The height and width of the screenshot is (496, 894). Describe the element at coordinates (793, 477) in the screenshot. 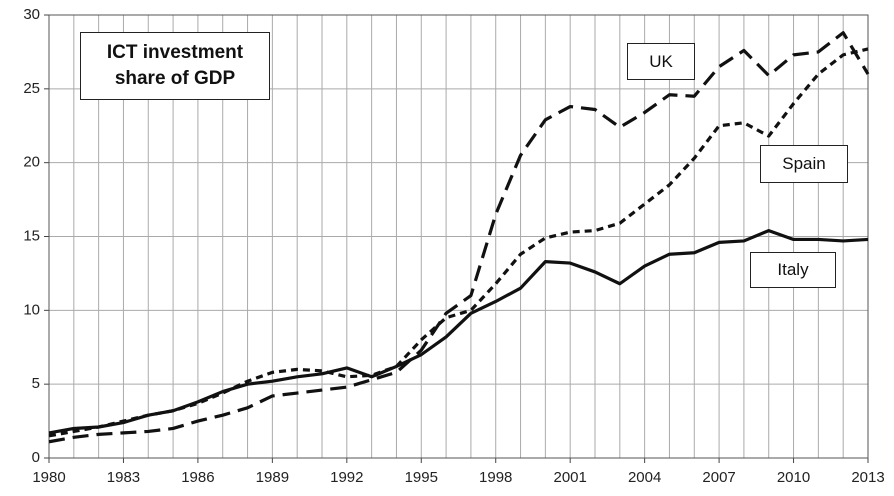

I see `x-tick-label: 2010` at that location.